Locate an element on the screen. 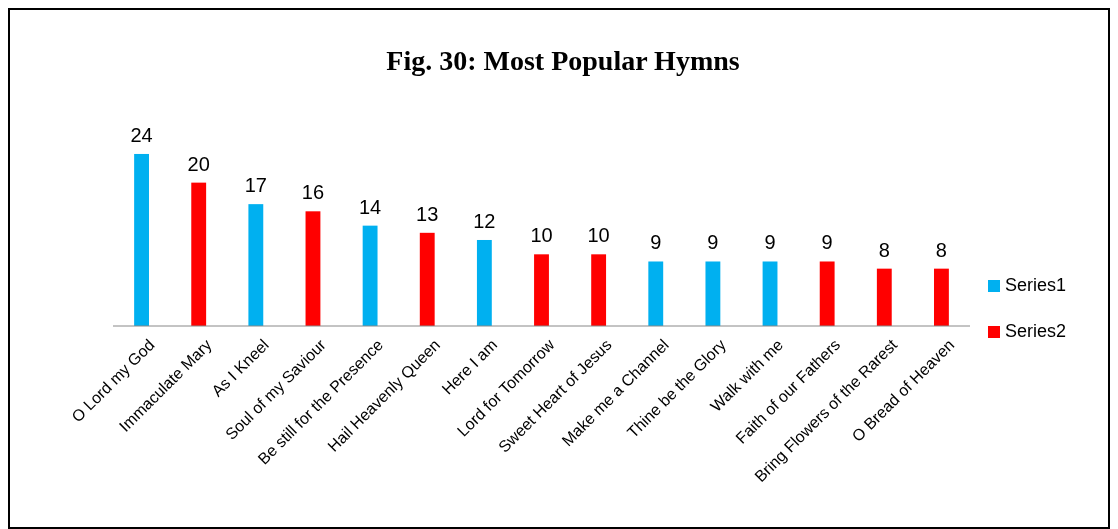  legend-label: Series1 is located at coordinates (1036, 285).